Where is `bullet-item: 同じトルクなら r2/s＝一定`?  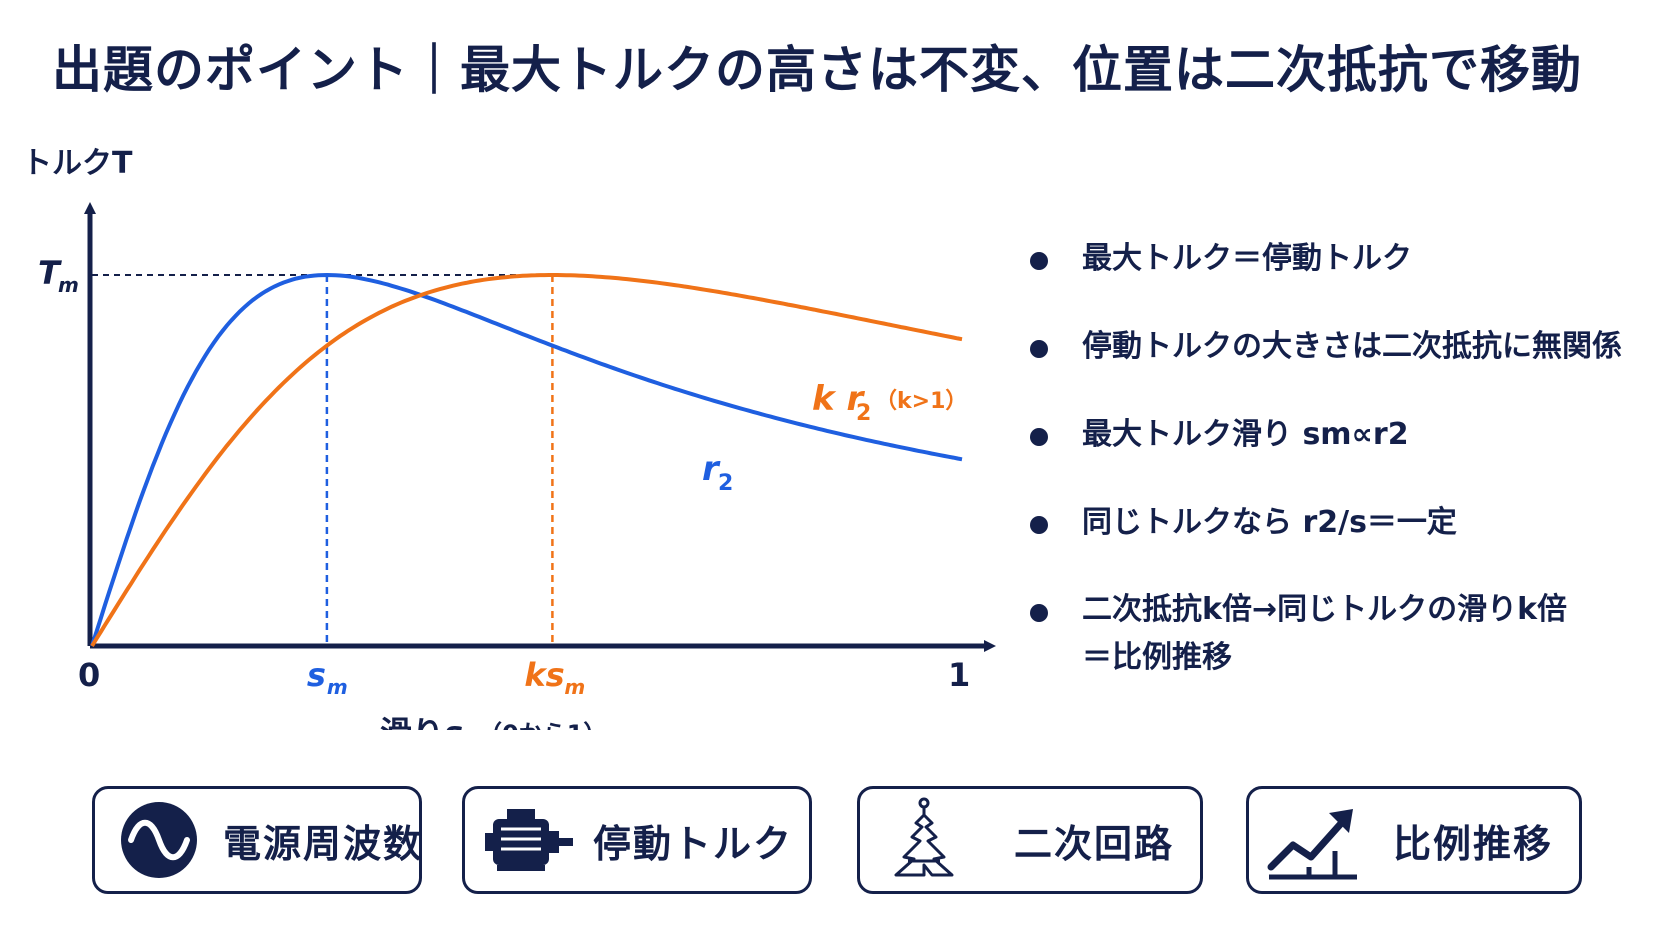
bullet-item: 同じトルクなら r2/s＝一定 is located at coordinates (1345, 523).